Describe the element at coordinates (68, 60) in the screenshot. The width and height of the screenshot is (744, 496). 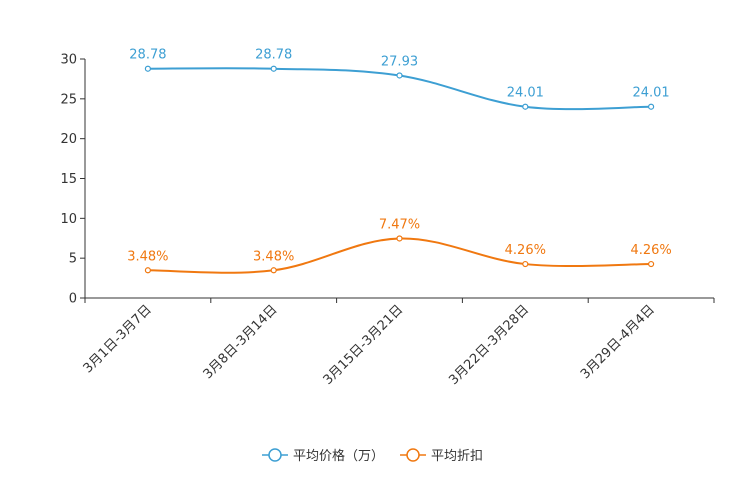
I see `y-tick-label: 30` at that location.